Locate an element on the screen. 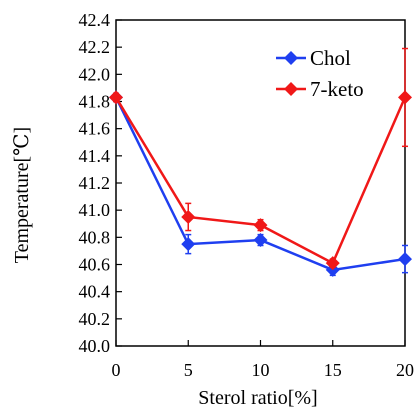 This screenshot has width=419, height=417. x-tick-label: 0 is located at coordinates (116, 370).